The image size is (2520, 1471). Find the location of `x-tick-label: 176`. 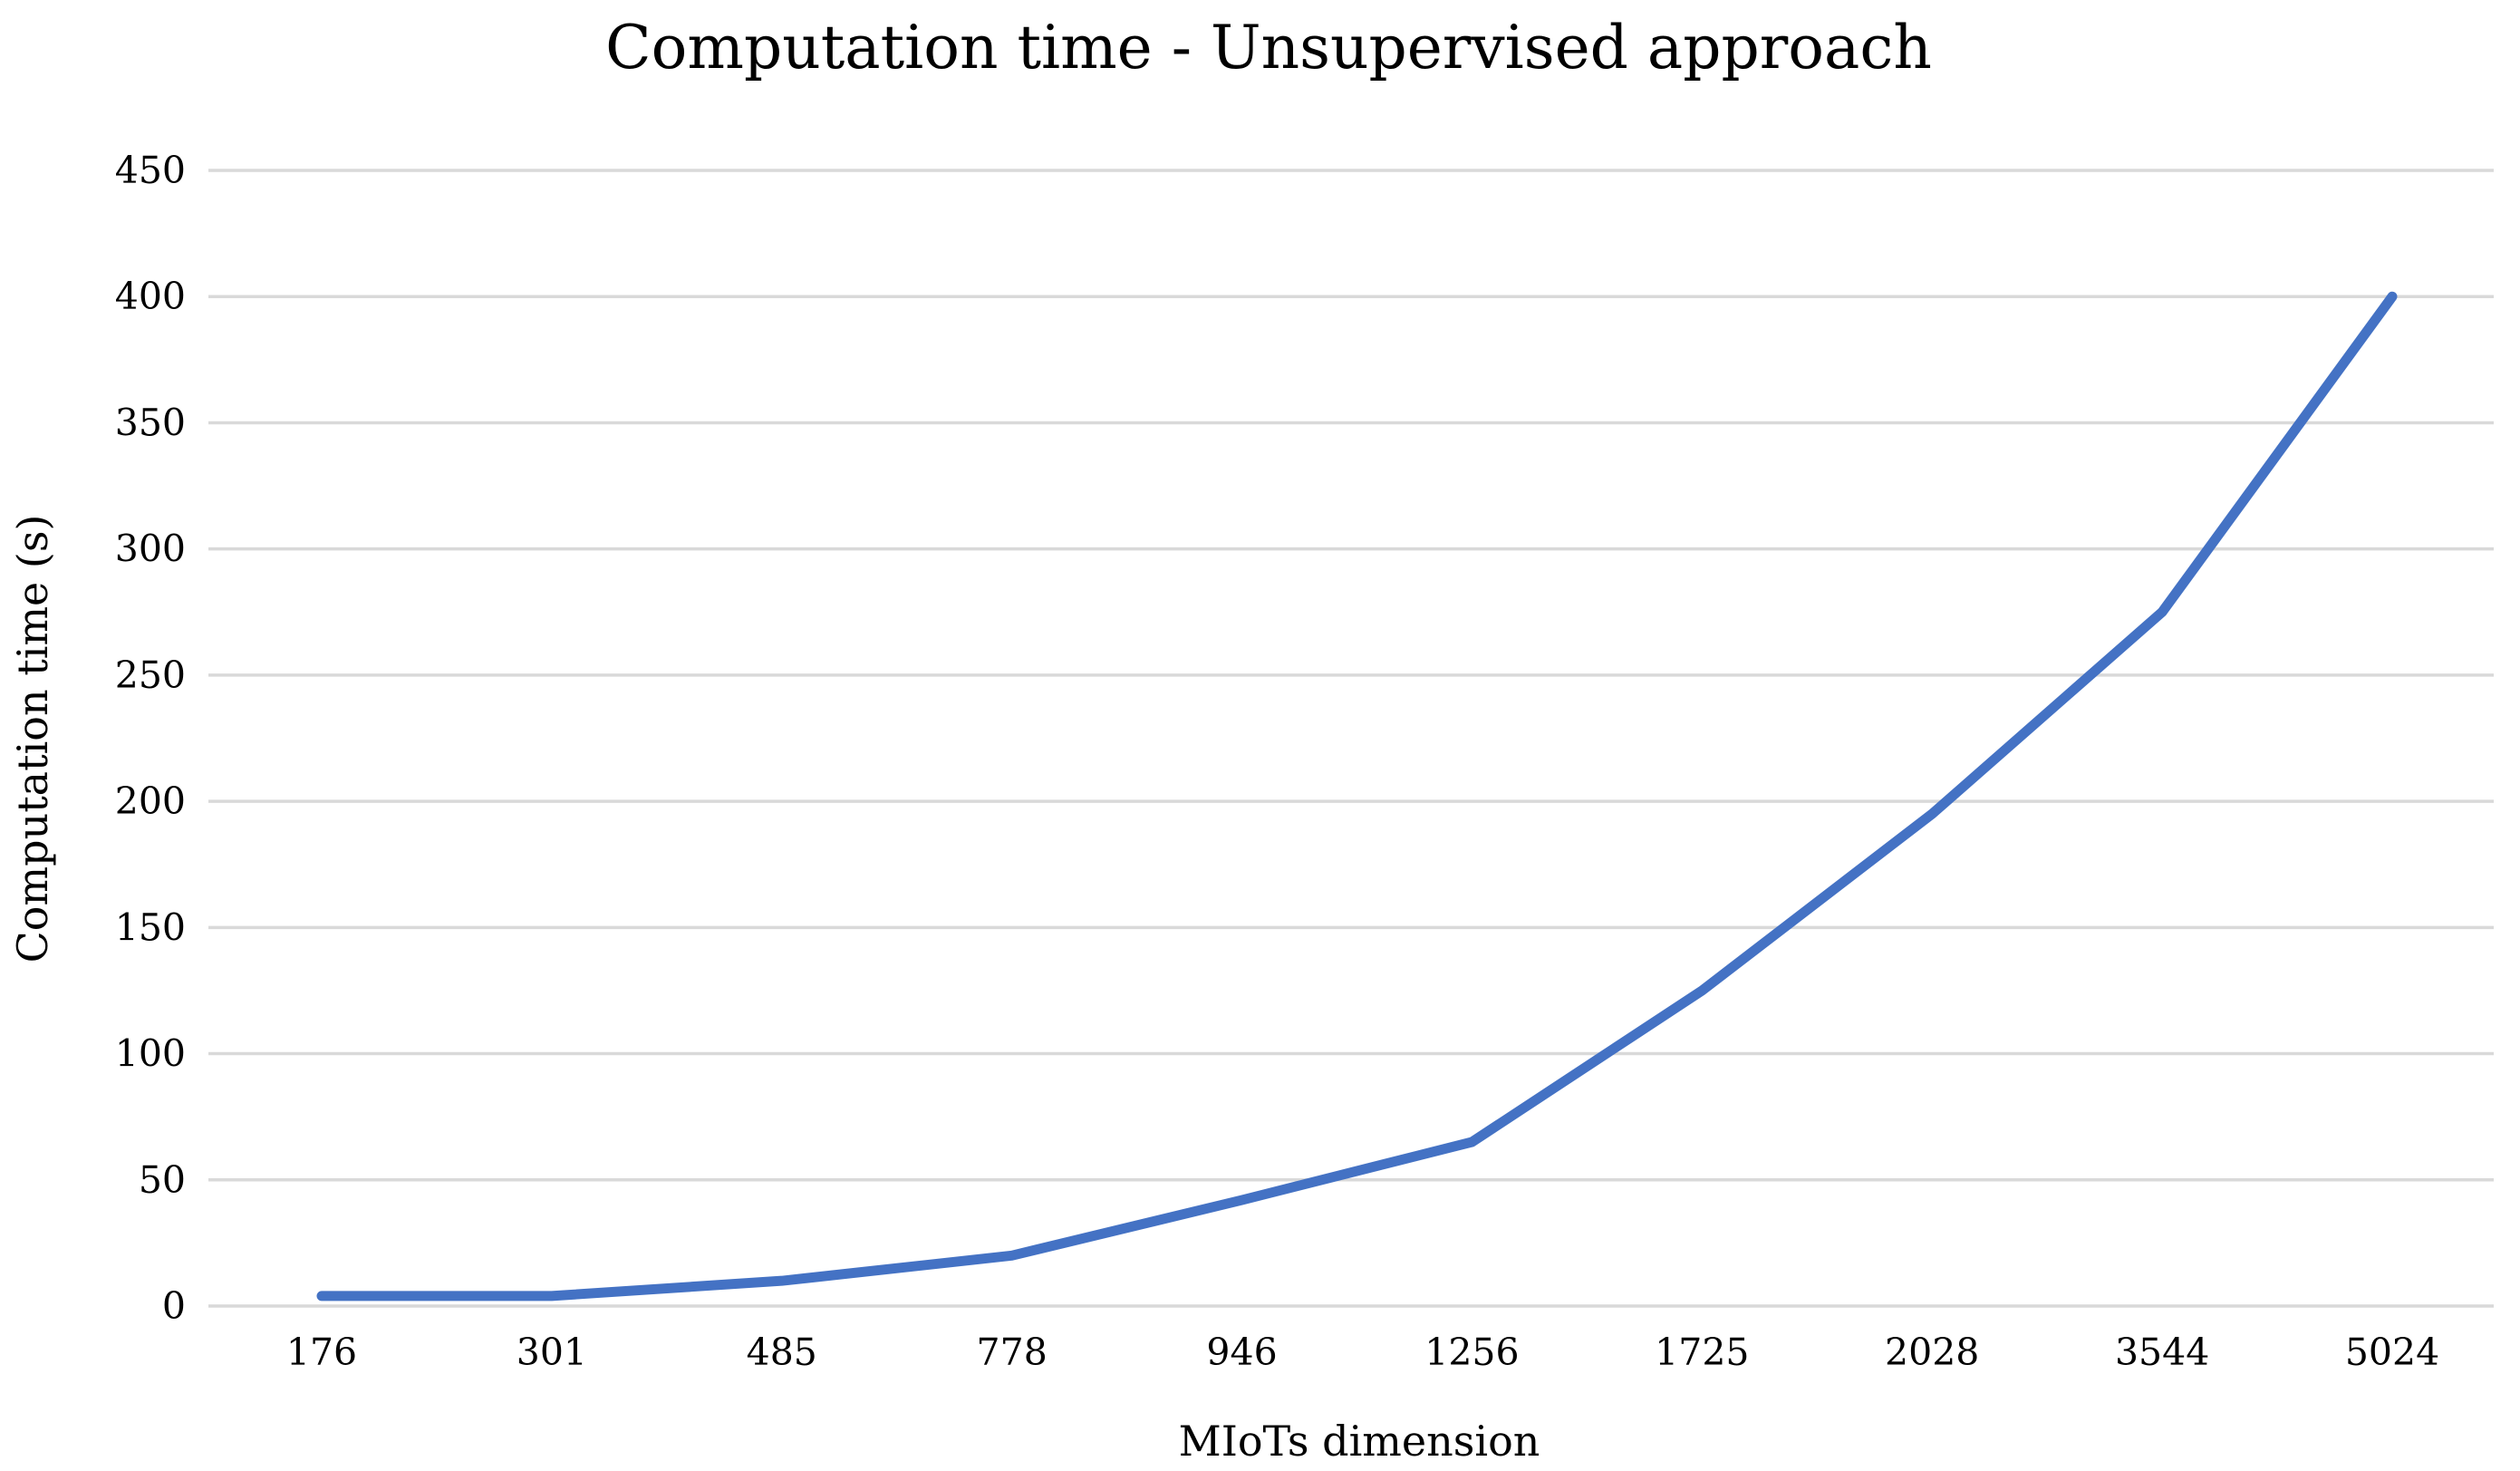

x-tick-label: 176 is located at coordinates (322, 1352).